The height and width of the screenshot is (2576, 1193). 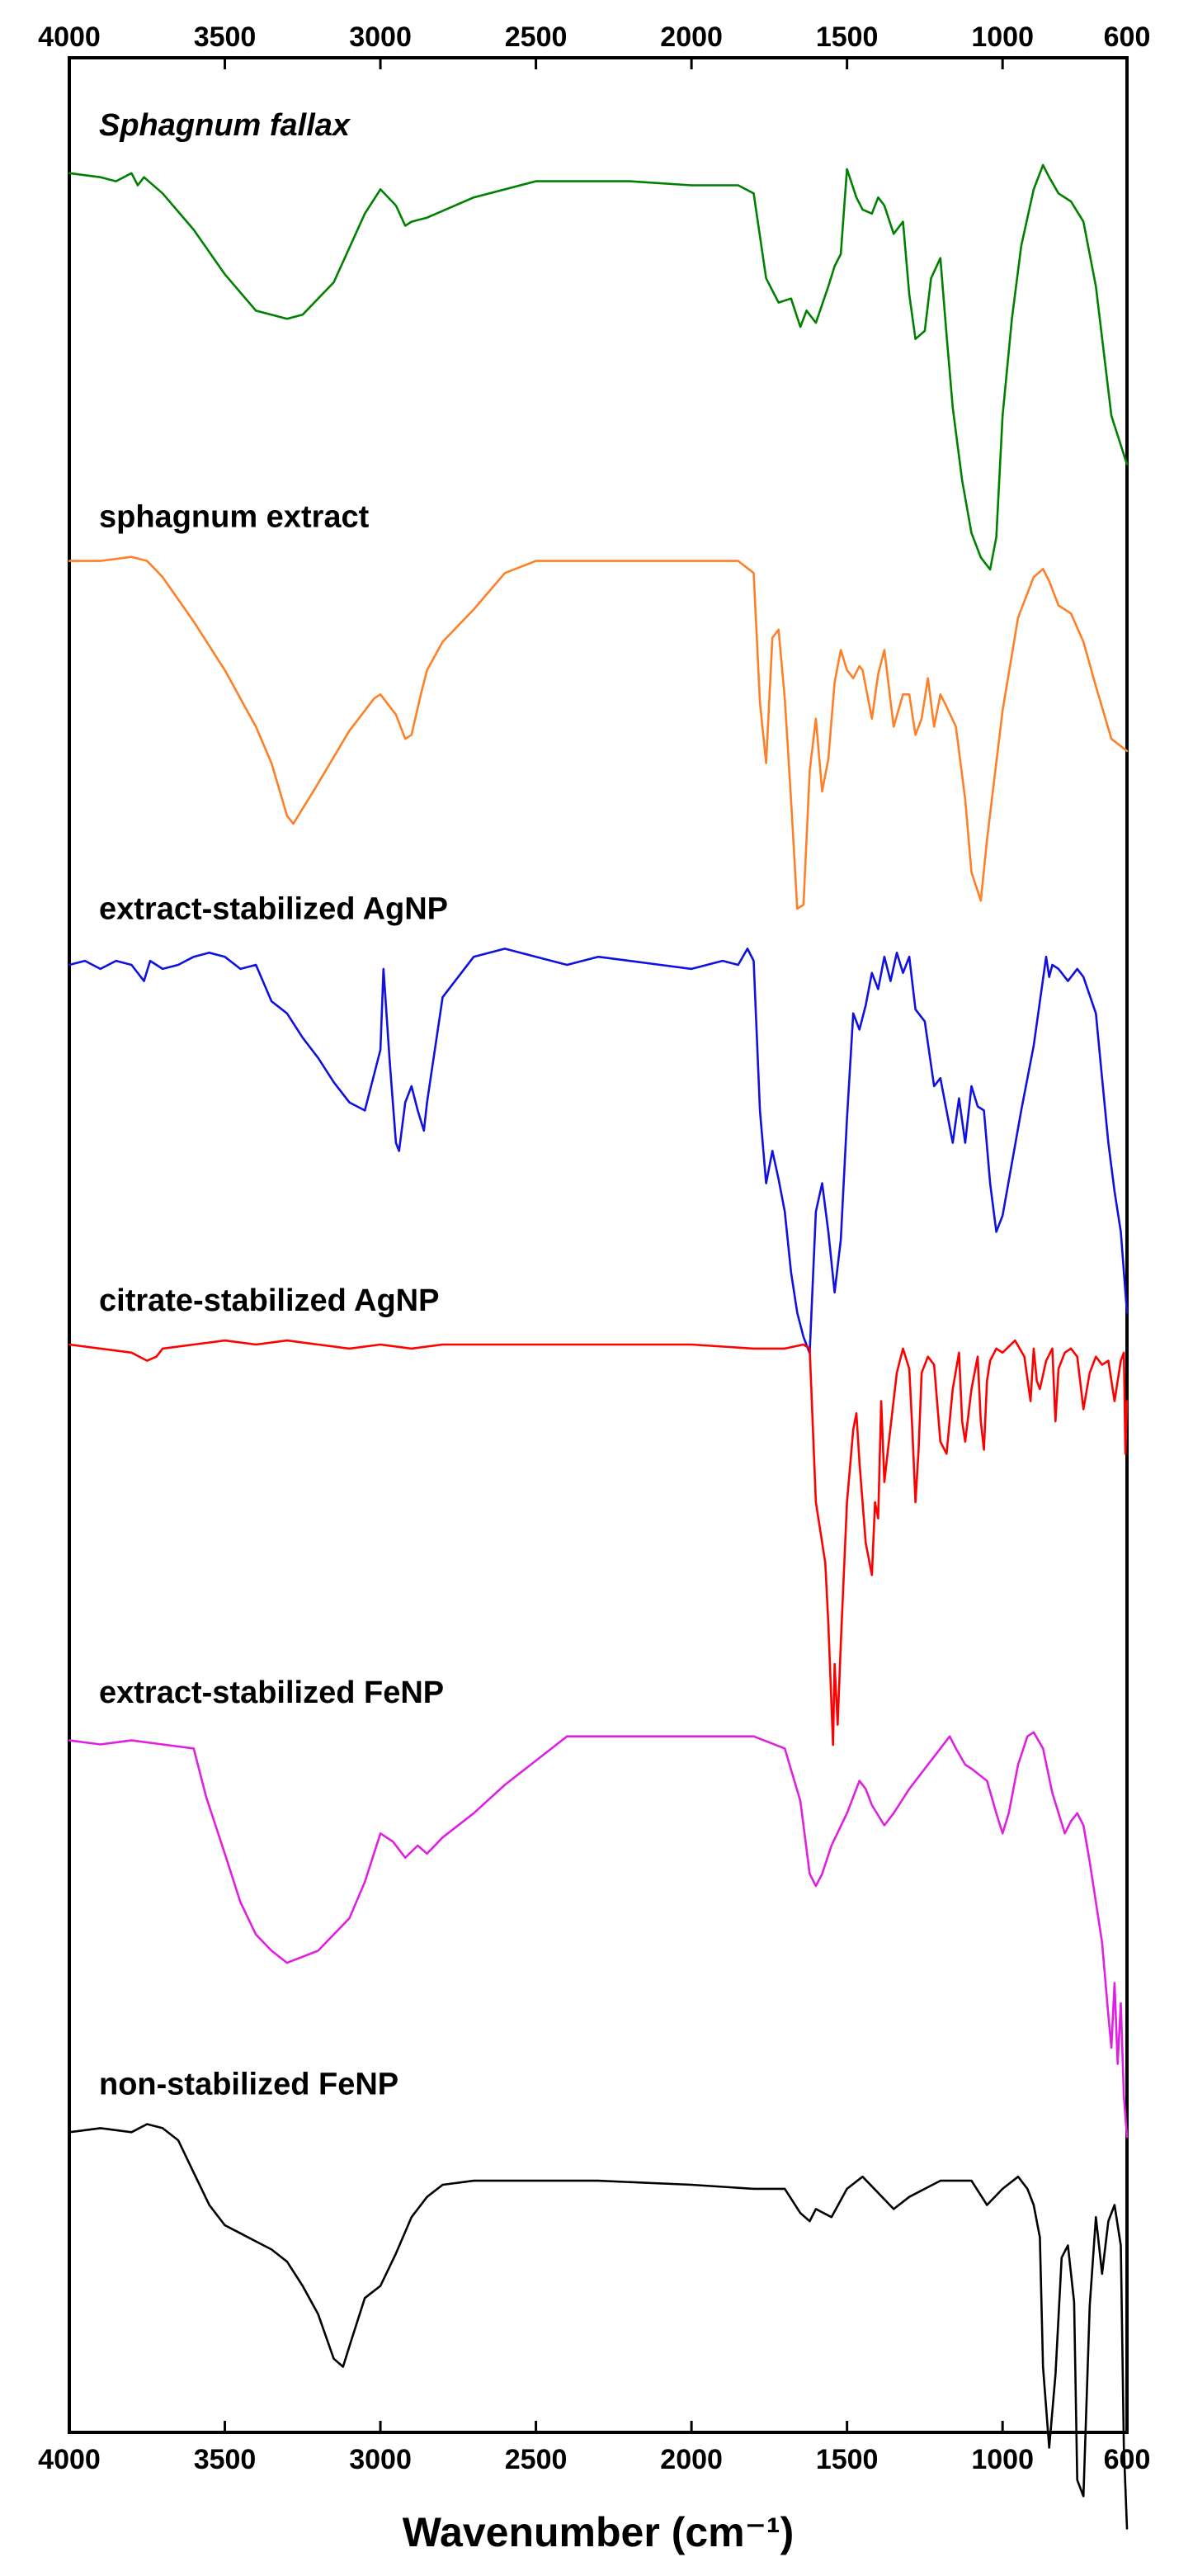 I want to click on series-label-2: extract-stabilized AgNP, so click(x=273, y=908).